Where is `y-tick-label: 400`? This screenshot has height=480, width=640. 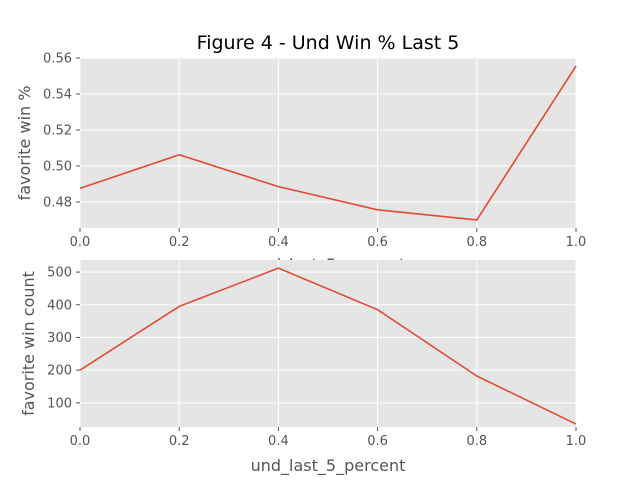 y-tick-label: 400 is located at coordinates (59, 305).